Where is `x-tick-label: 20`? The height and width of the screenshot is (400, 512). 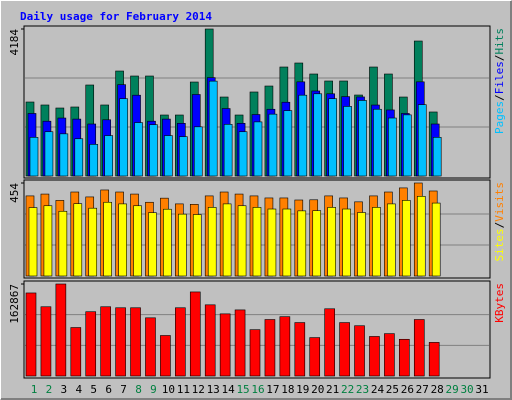 x-tick-label: 20 is located at coordinates (317, 389).